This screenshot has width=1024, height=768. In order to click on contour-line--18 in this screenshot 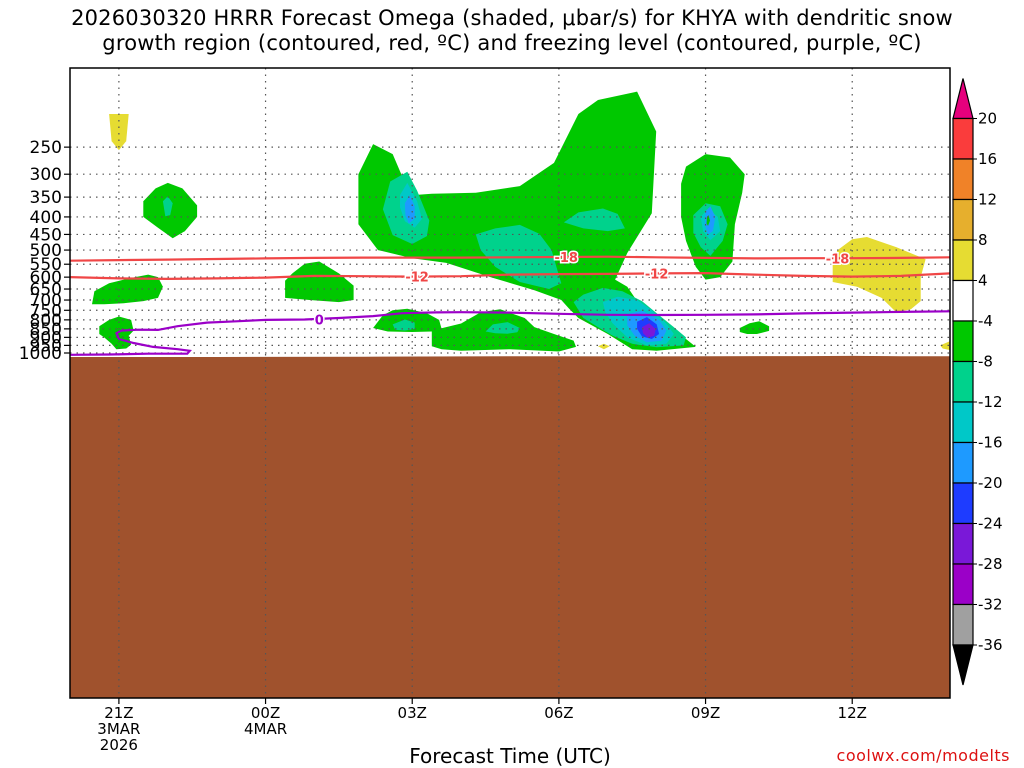, I will do `click(510, 258)`.